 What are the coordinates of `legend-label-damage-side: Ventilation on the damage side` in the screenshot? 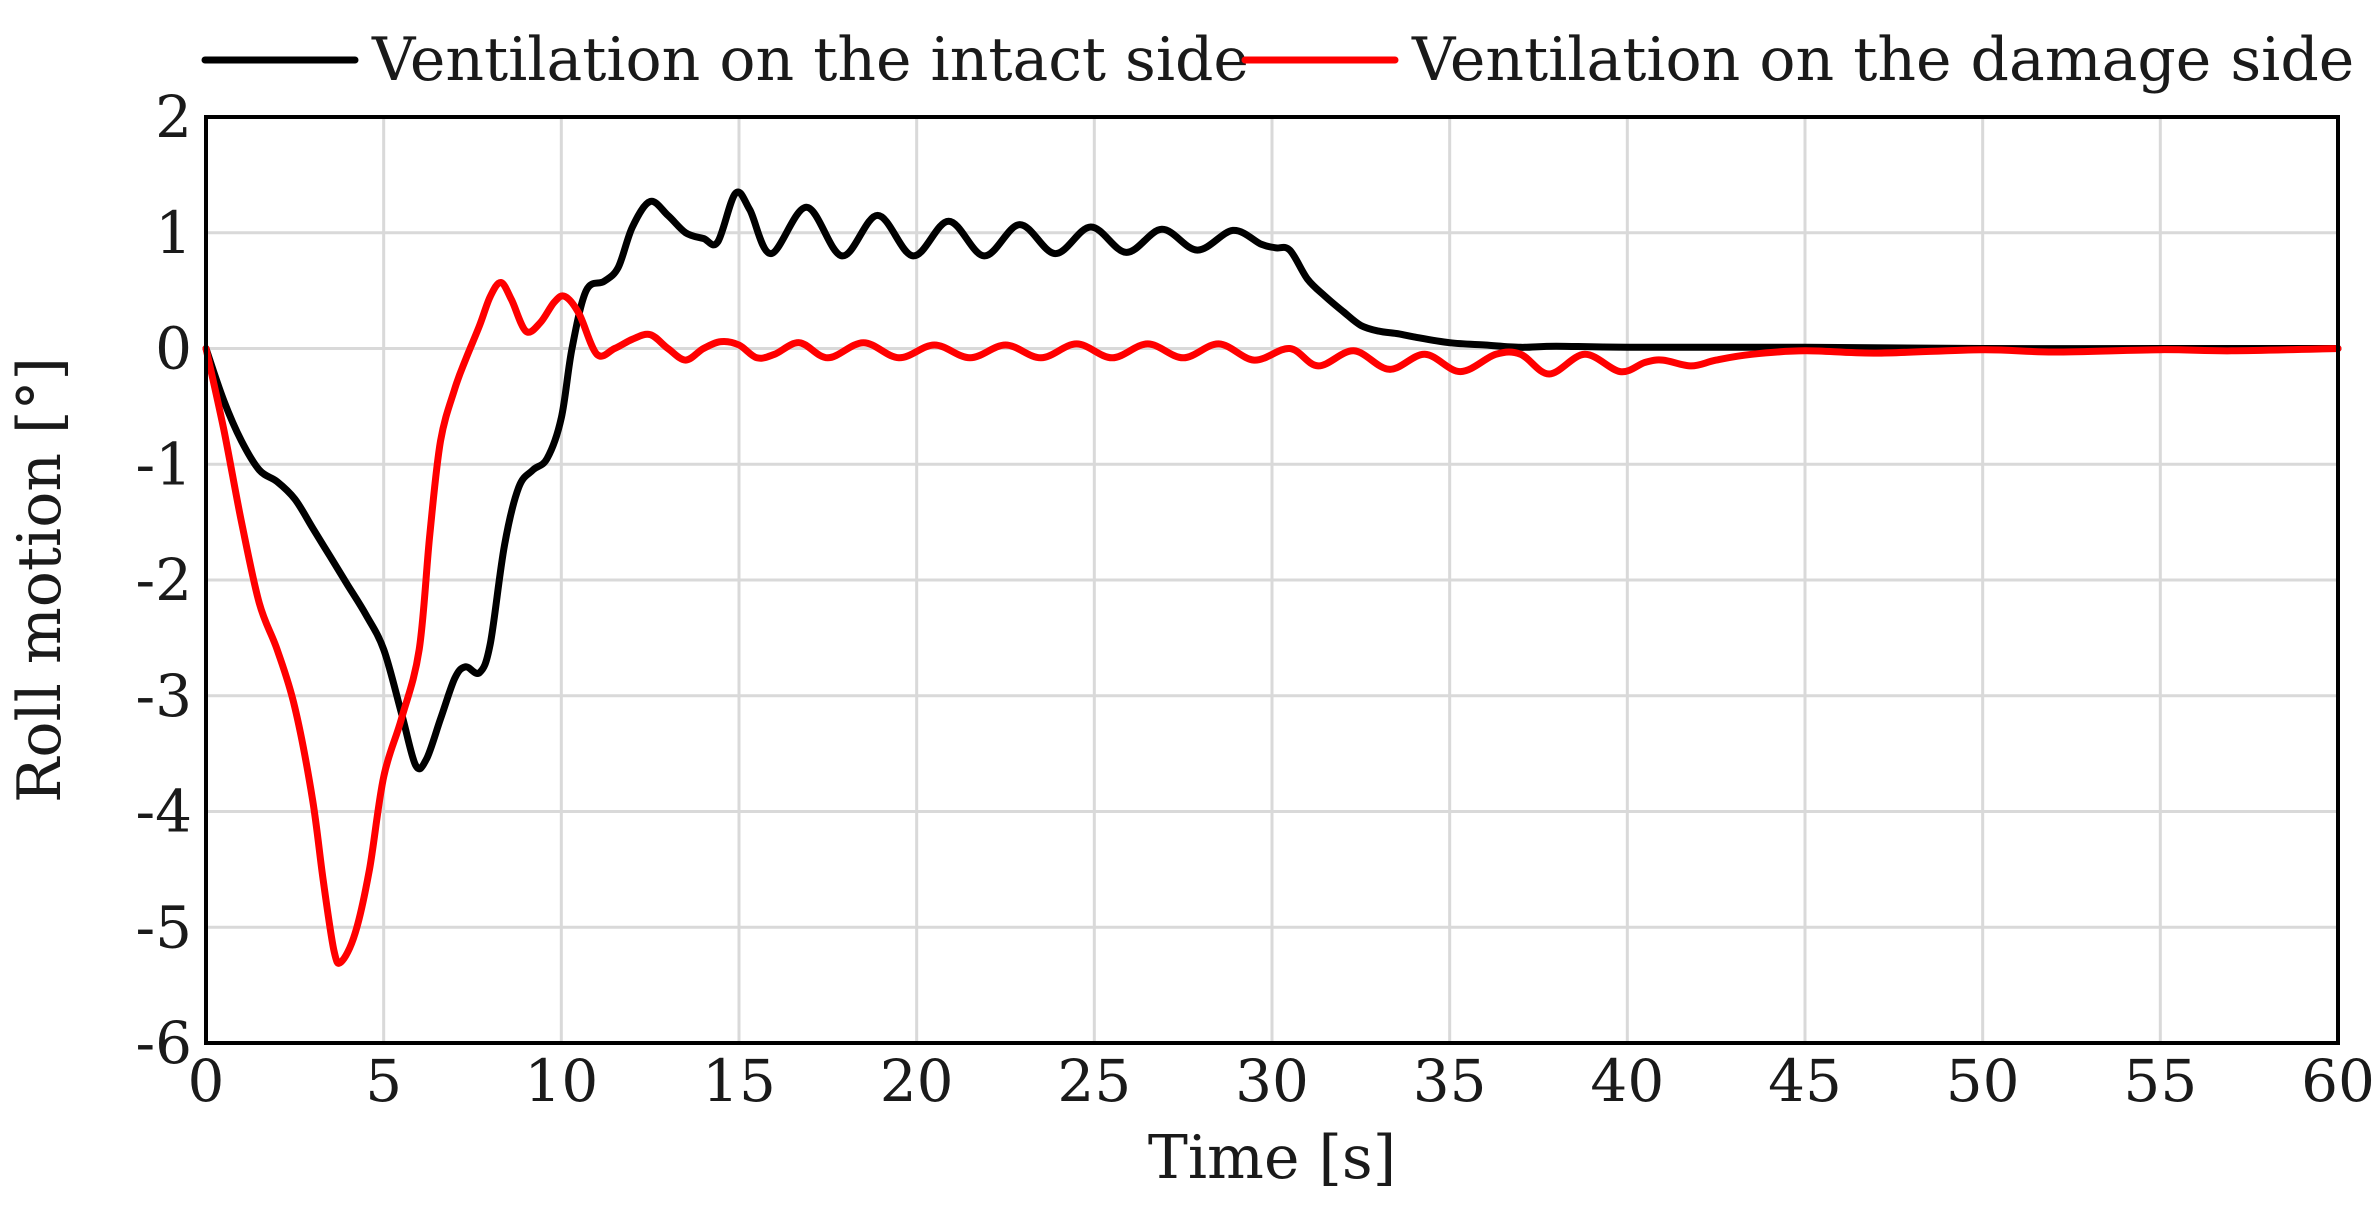 It's located at (1882, 60).